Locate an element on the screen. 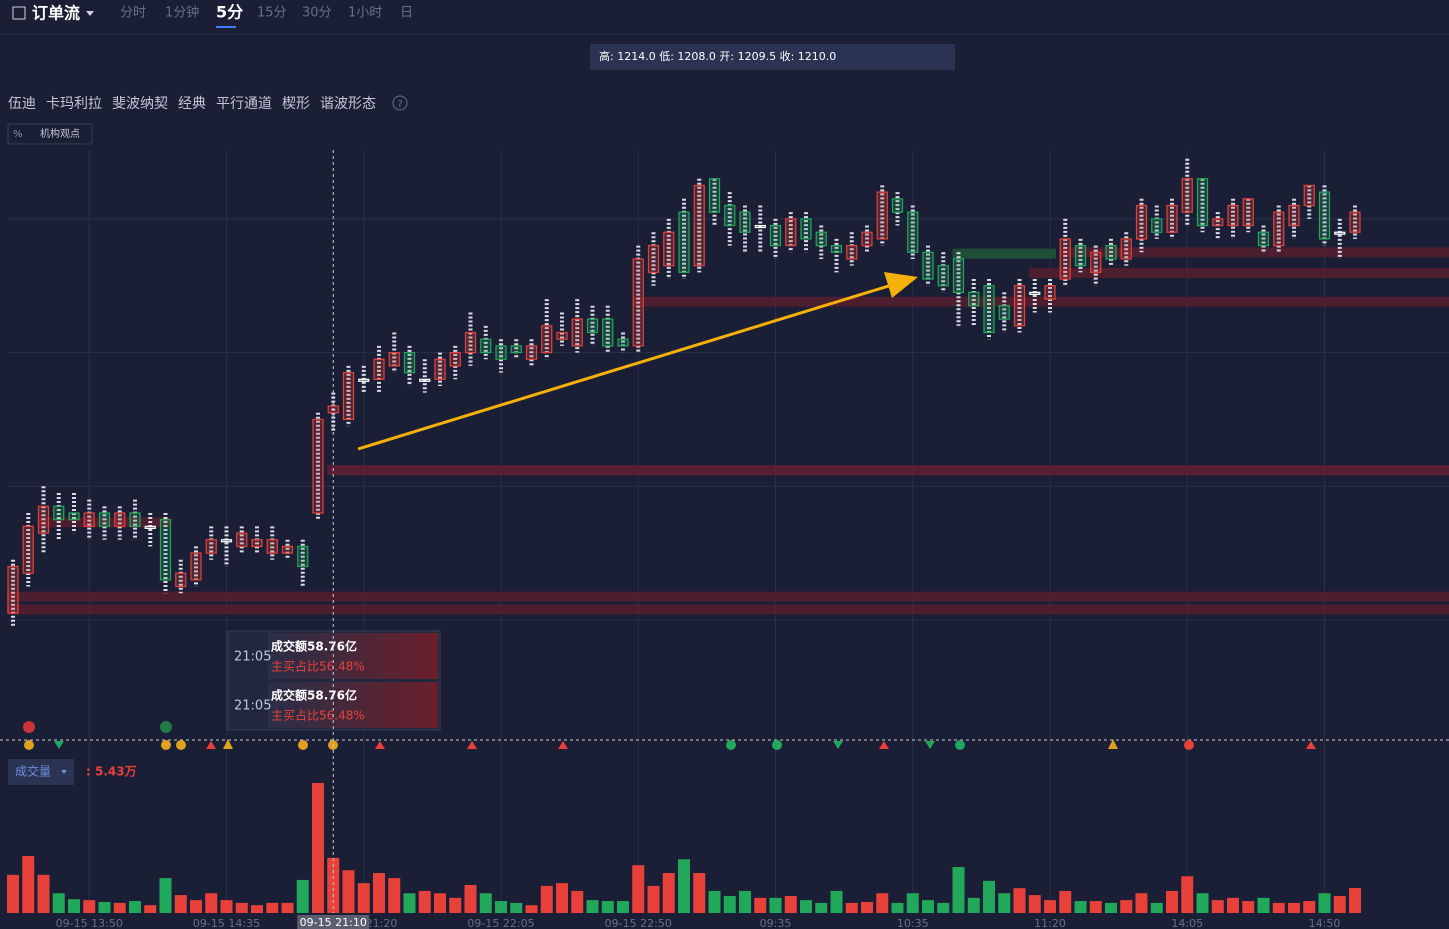  tooltip-row-bg is located at coordinates (353, 705).